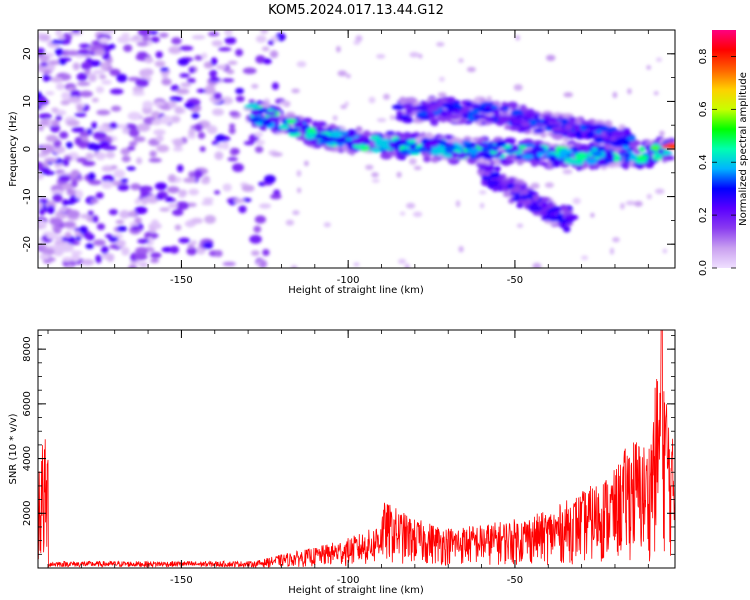  Describe the element at coordinates (717, 162) in the screenshot. I see `colorbar-ticks: 0.0 0.2 0.4 0.6 0.8` at that location.